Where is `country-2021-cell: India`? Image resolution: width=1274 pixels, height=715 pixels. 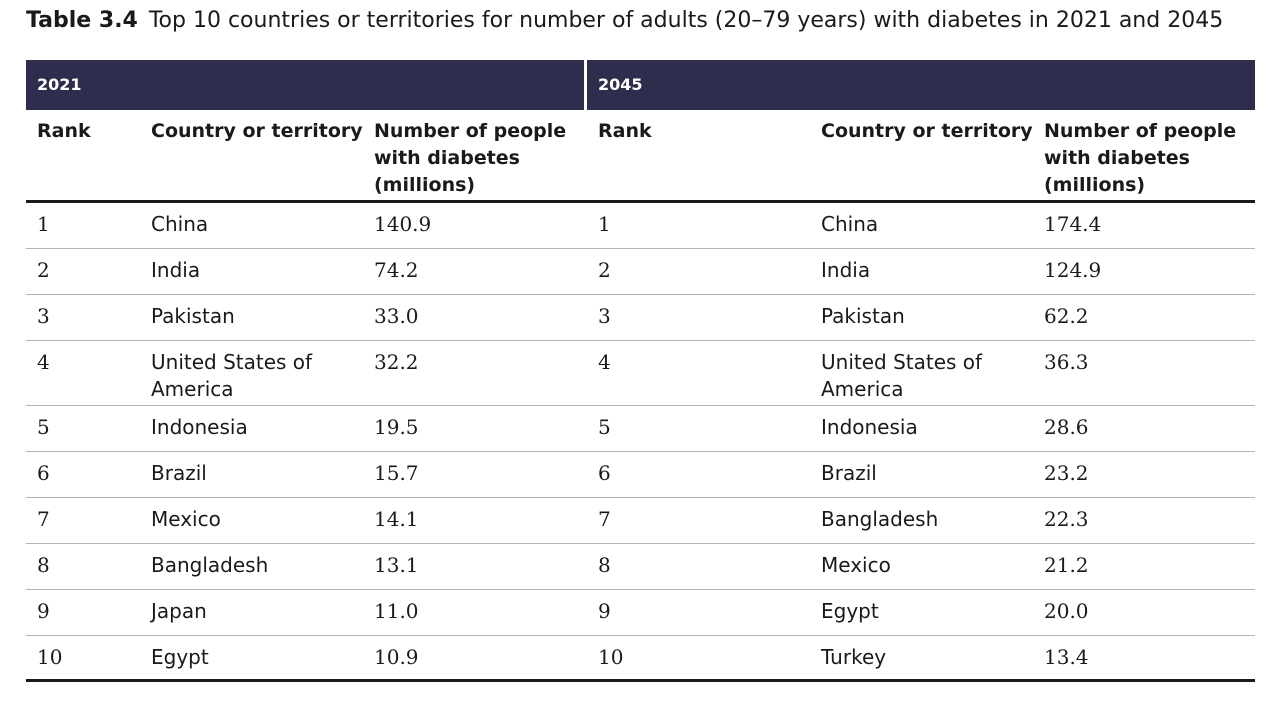 country-2021-cell: India is located at coordinates (176, 270).